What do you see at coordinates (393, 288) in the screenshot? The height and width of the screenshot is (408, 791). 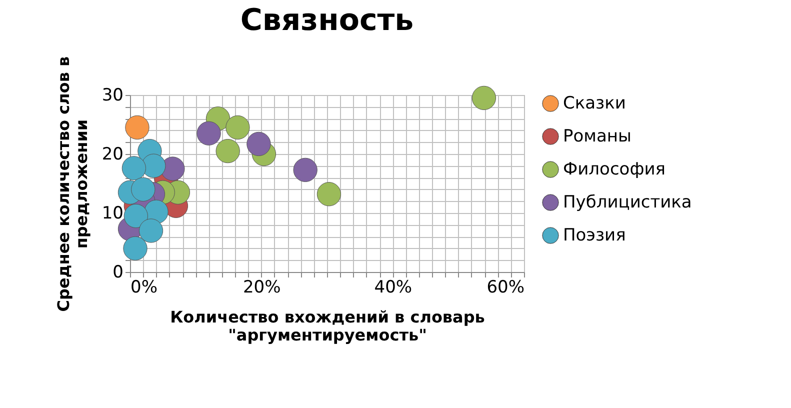 I see `x-tick-label: 40%` at bounding box center [393, 288].